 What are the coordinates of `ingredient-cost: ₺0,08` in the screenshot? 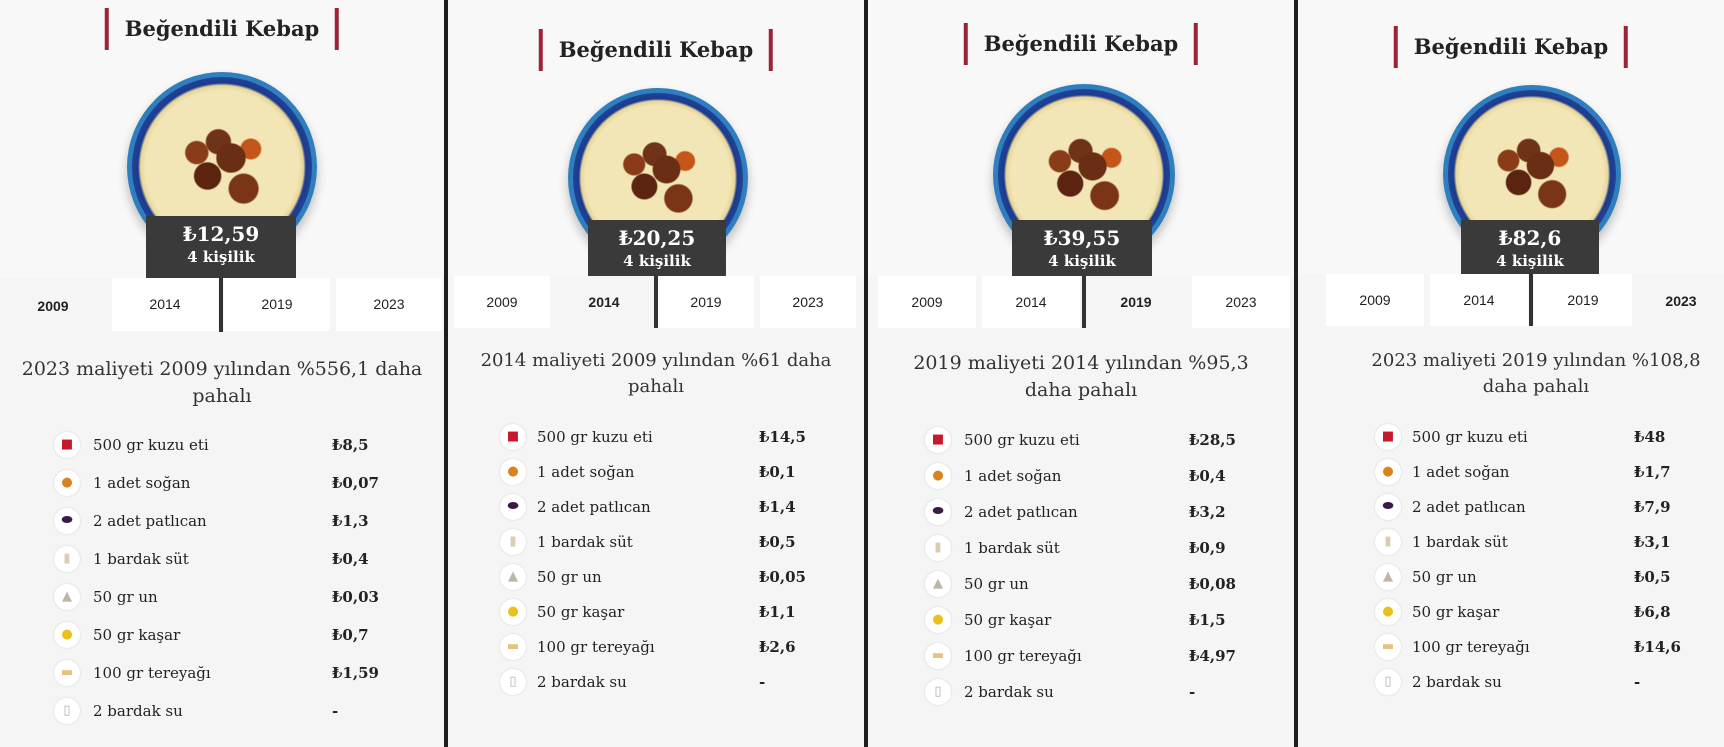 It's located at (1212, 584).